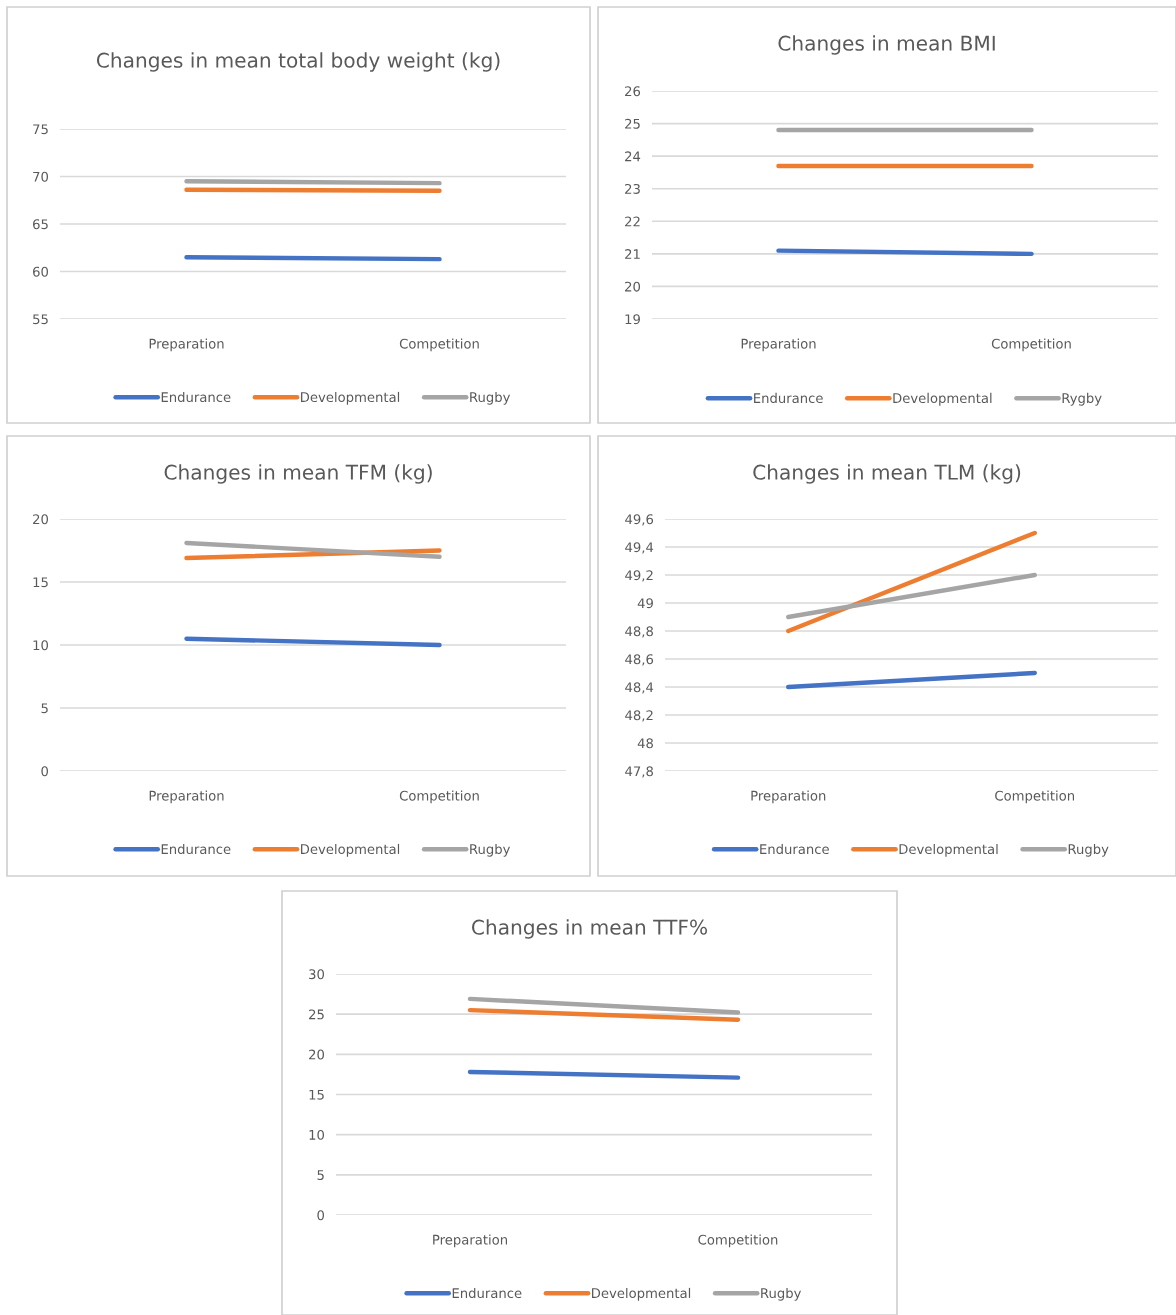 This screenshot has width=1176, height=1315. I want to click on y-tick-label: 49,4, so click(639, 548).